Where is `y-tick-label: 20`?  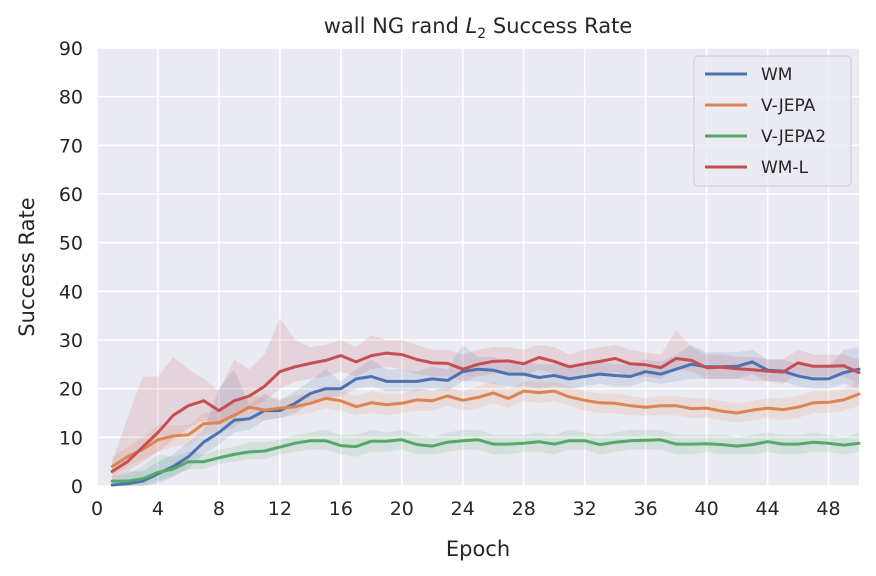
y-tick-label: 20 is located at coordinates (71, 390).